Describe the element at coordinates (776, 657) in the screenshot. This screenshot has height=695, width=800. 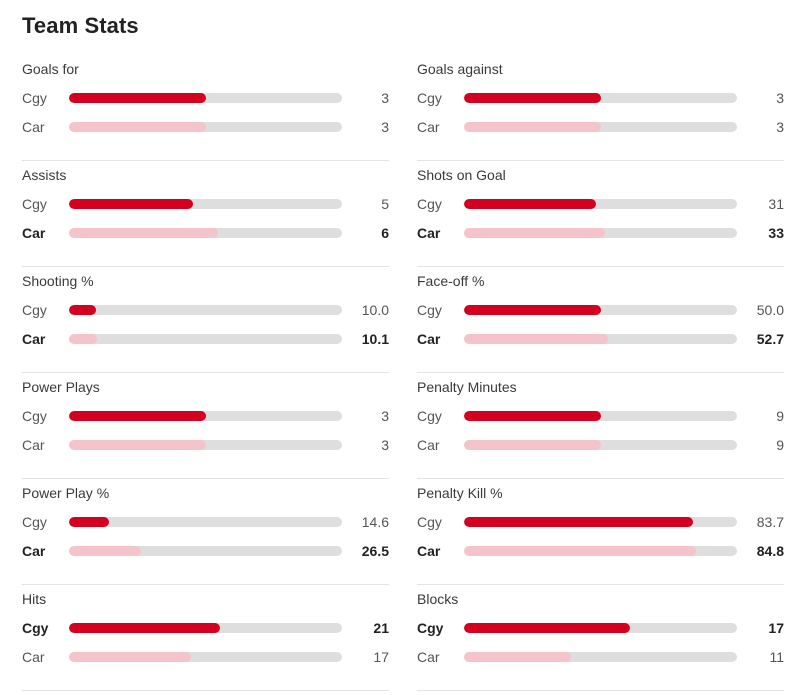
I see `stat-value: 11` at that location.